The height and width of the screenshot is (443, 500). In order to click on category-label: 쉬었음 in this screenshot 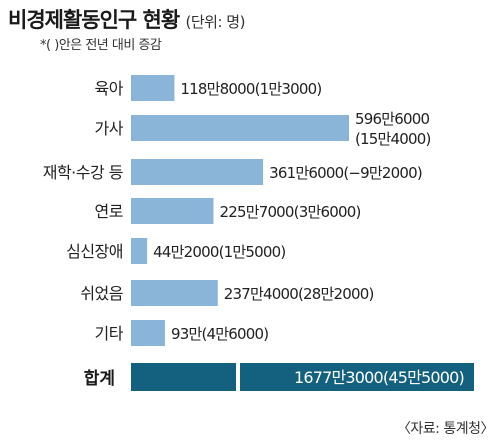, I will do `click(101, 293)`.